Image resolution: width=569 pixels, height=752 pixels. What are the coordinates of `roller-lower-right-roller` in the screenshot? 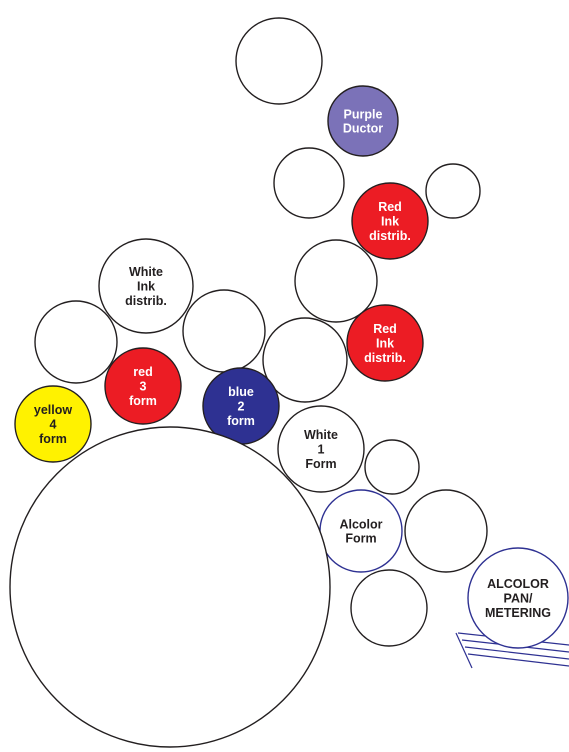 It's located at (446, 531).